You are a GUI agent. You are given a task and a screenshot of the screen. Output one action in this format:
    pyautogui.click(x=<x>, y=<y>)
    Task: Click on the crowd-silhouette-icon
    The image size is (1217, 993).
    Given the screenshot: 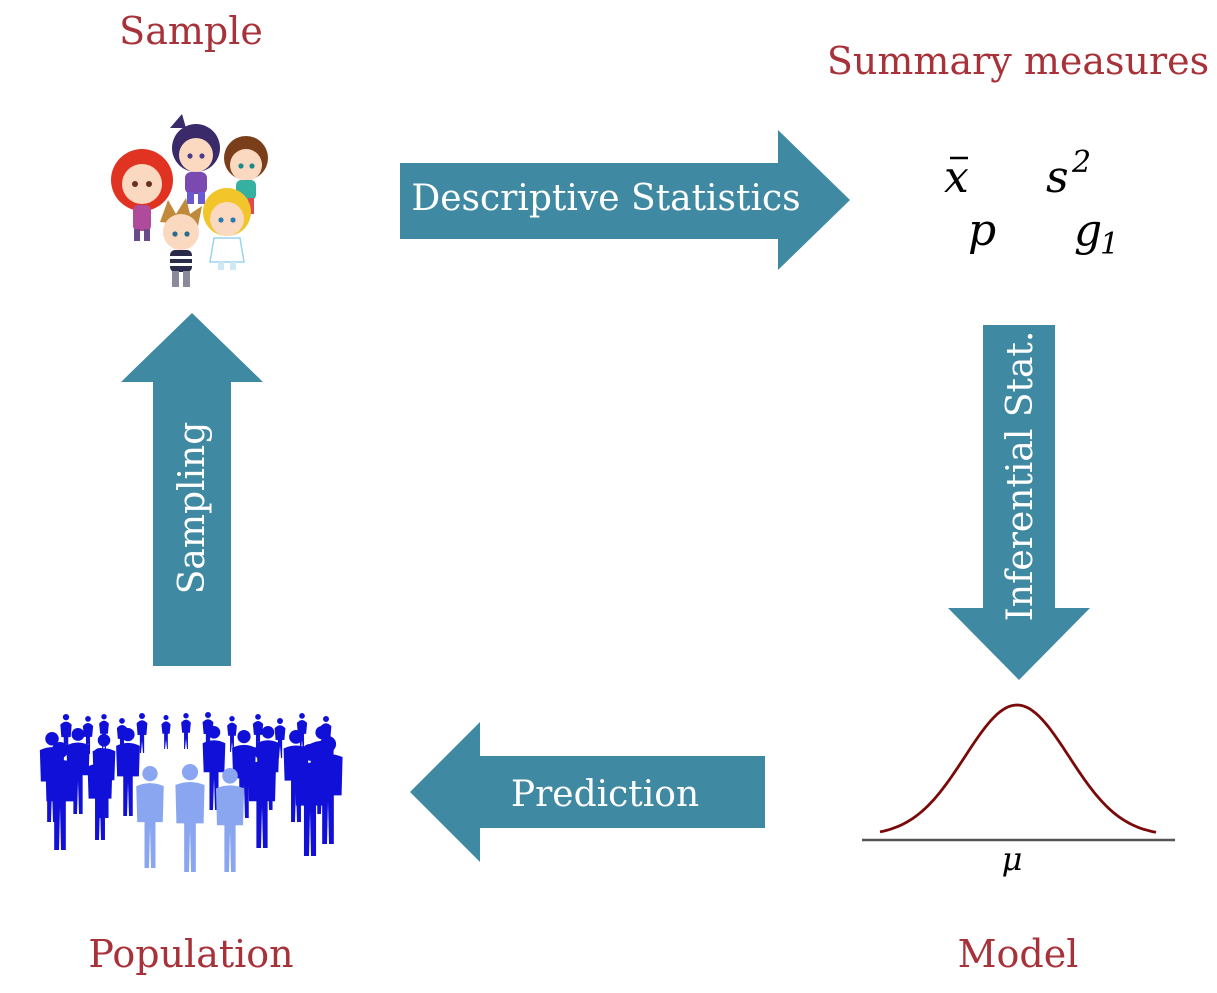 What is the action you would take?
    pyautogui.click(x=191, y=792)
    